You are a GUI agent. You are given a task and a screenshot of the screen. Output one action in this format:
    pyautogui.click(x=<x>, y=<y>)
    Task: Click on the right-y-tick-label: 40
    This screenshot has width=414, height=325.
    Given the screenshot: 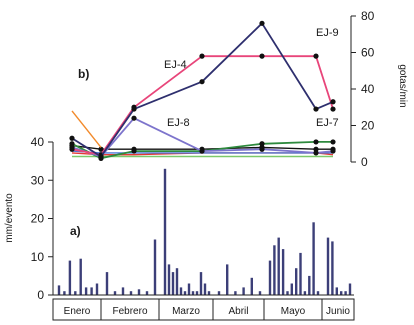 What is the action you would take?
    pyautogui.click(x=368, y=89)
    